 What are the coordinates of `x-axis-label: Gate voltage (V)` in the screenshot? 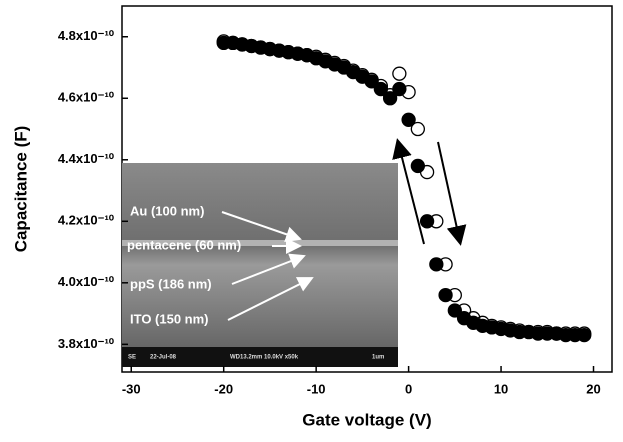 It's located at (366, 419).